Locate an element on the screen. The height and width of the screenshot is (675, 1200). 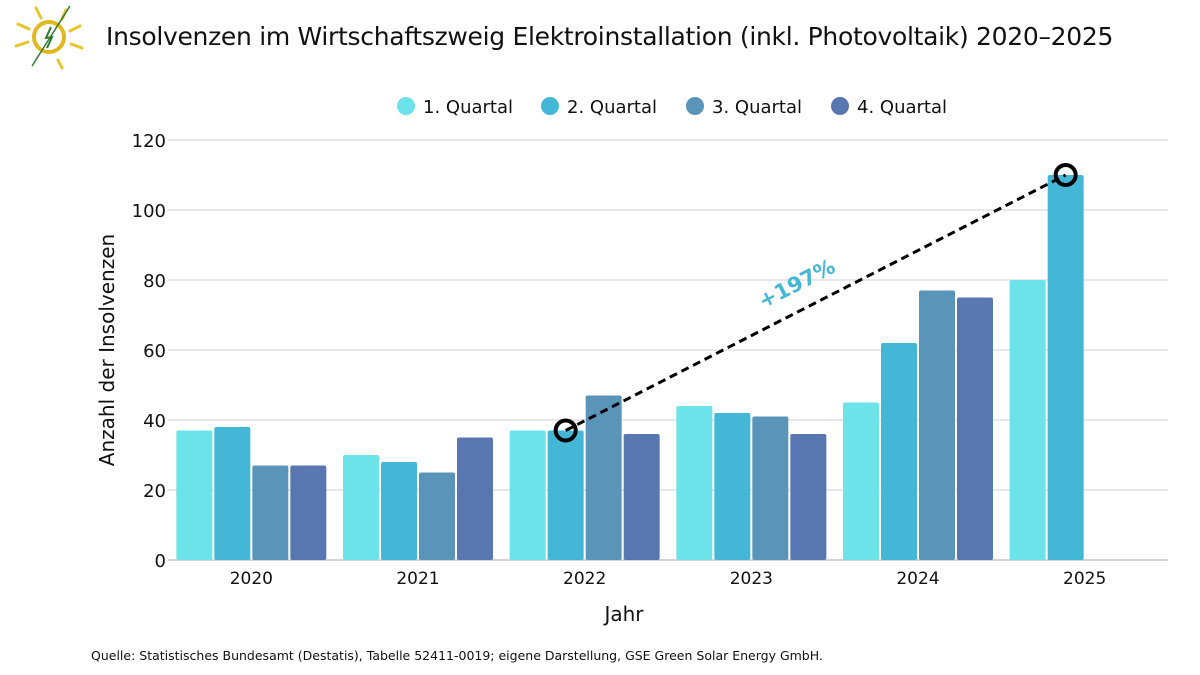
bar-2024-q1 is located at coordinates (861, 481).